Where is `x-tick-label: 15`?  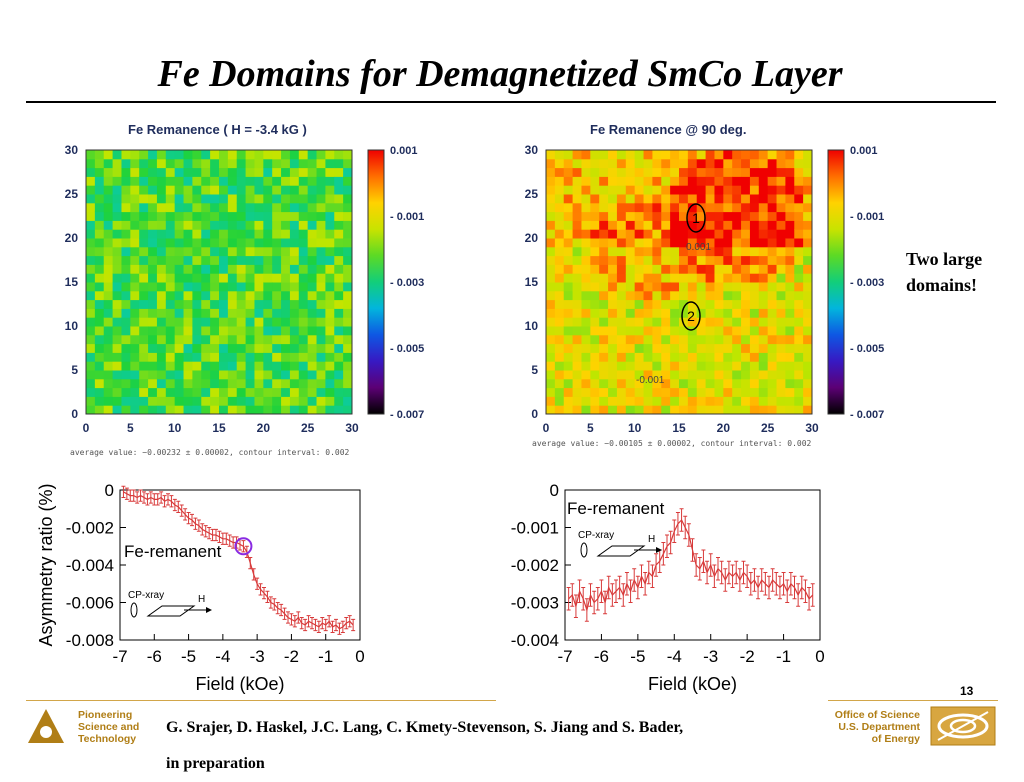 x-tick-label: 15 is located at coordinates (219, 428).